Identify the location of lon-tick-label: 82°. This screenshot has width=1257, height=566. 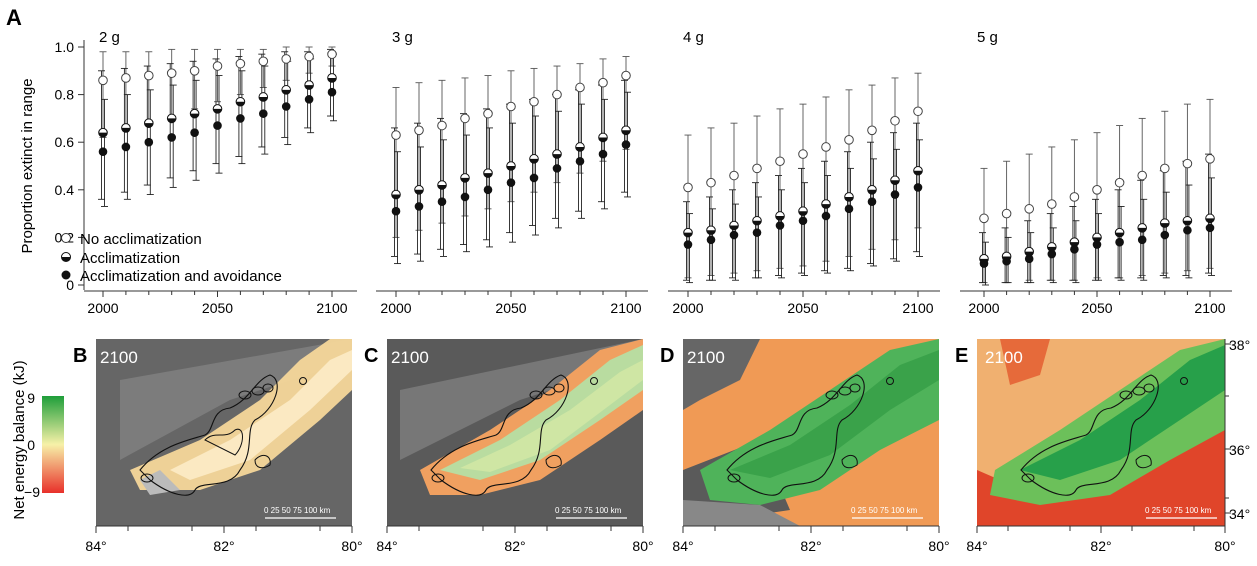
(223, 546).